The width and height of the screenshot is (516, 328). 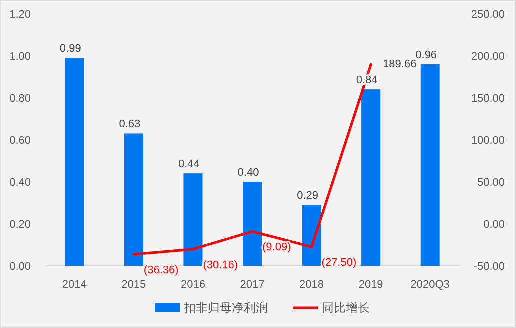 What do you see at coordinates (312, 285) in the screenshot?
I see `x-tick-label: 2018` at bounding box center [312, 285].